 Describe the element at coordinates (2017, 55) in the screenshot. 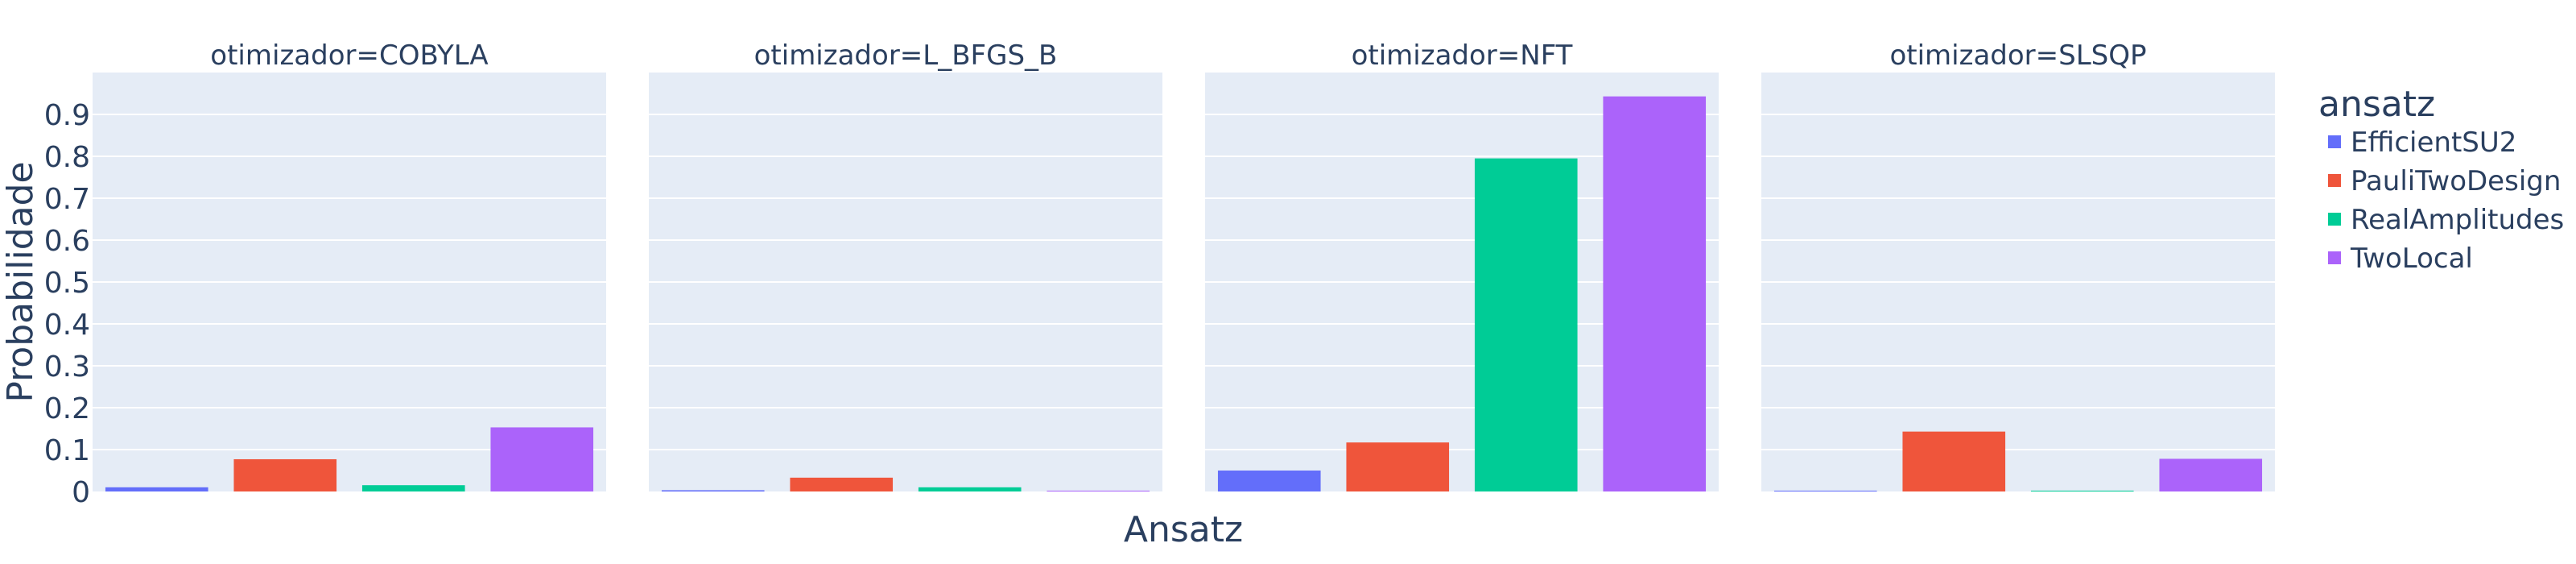

I see `facet-title: otimizador=SLSQP` at that location.